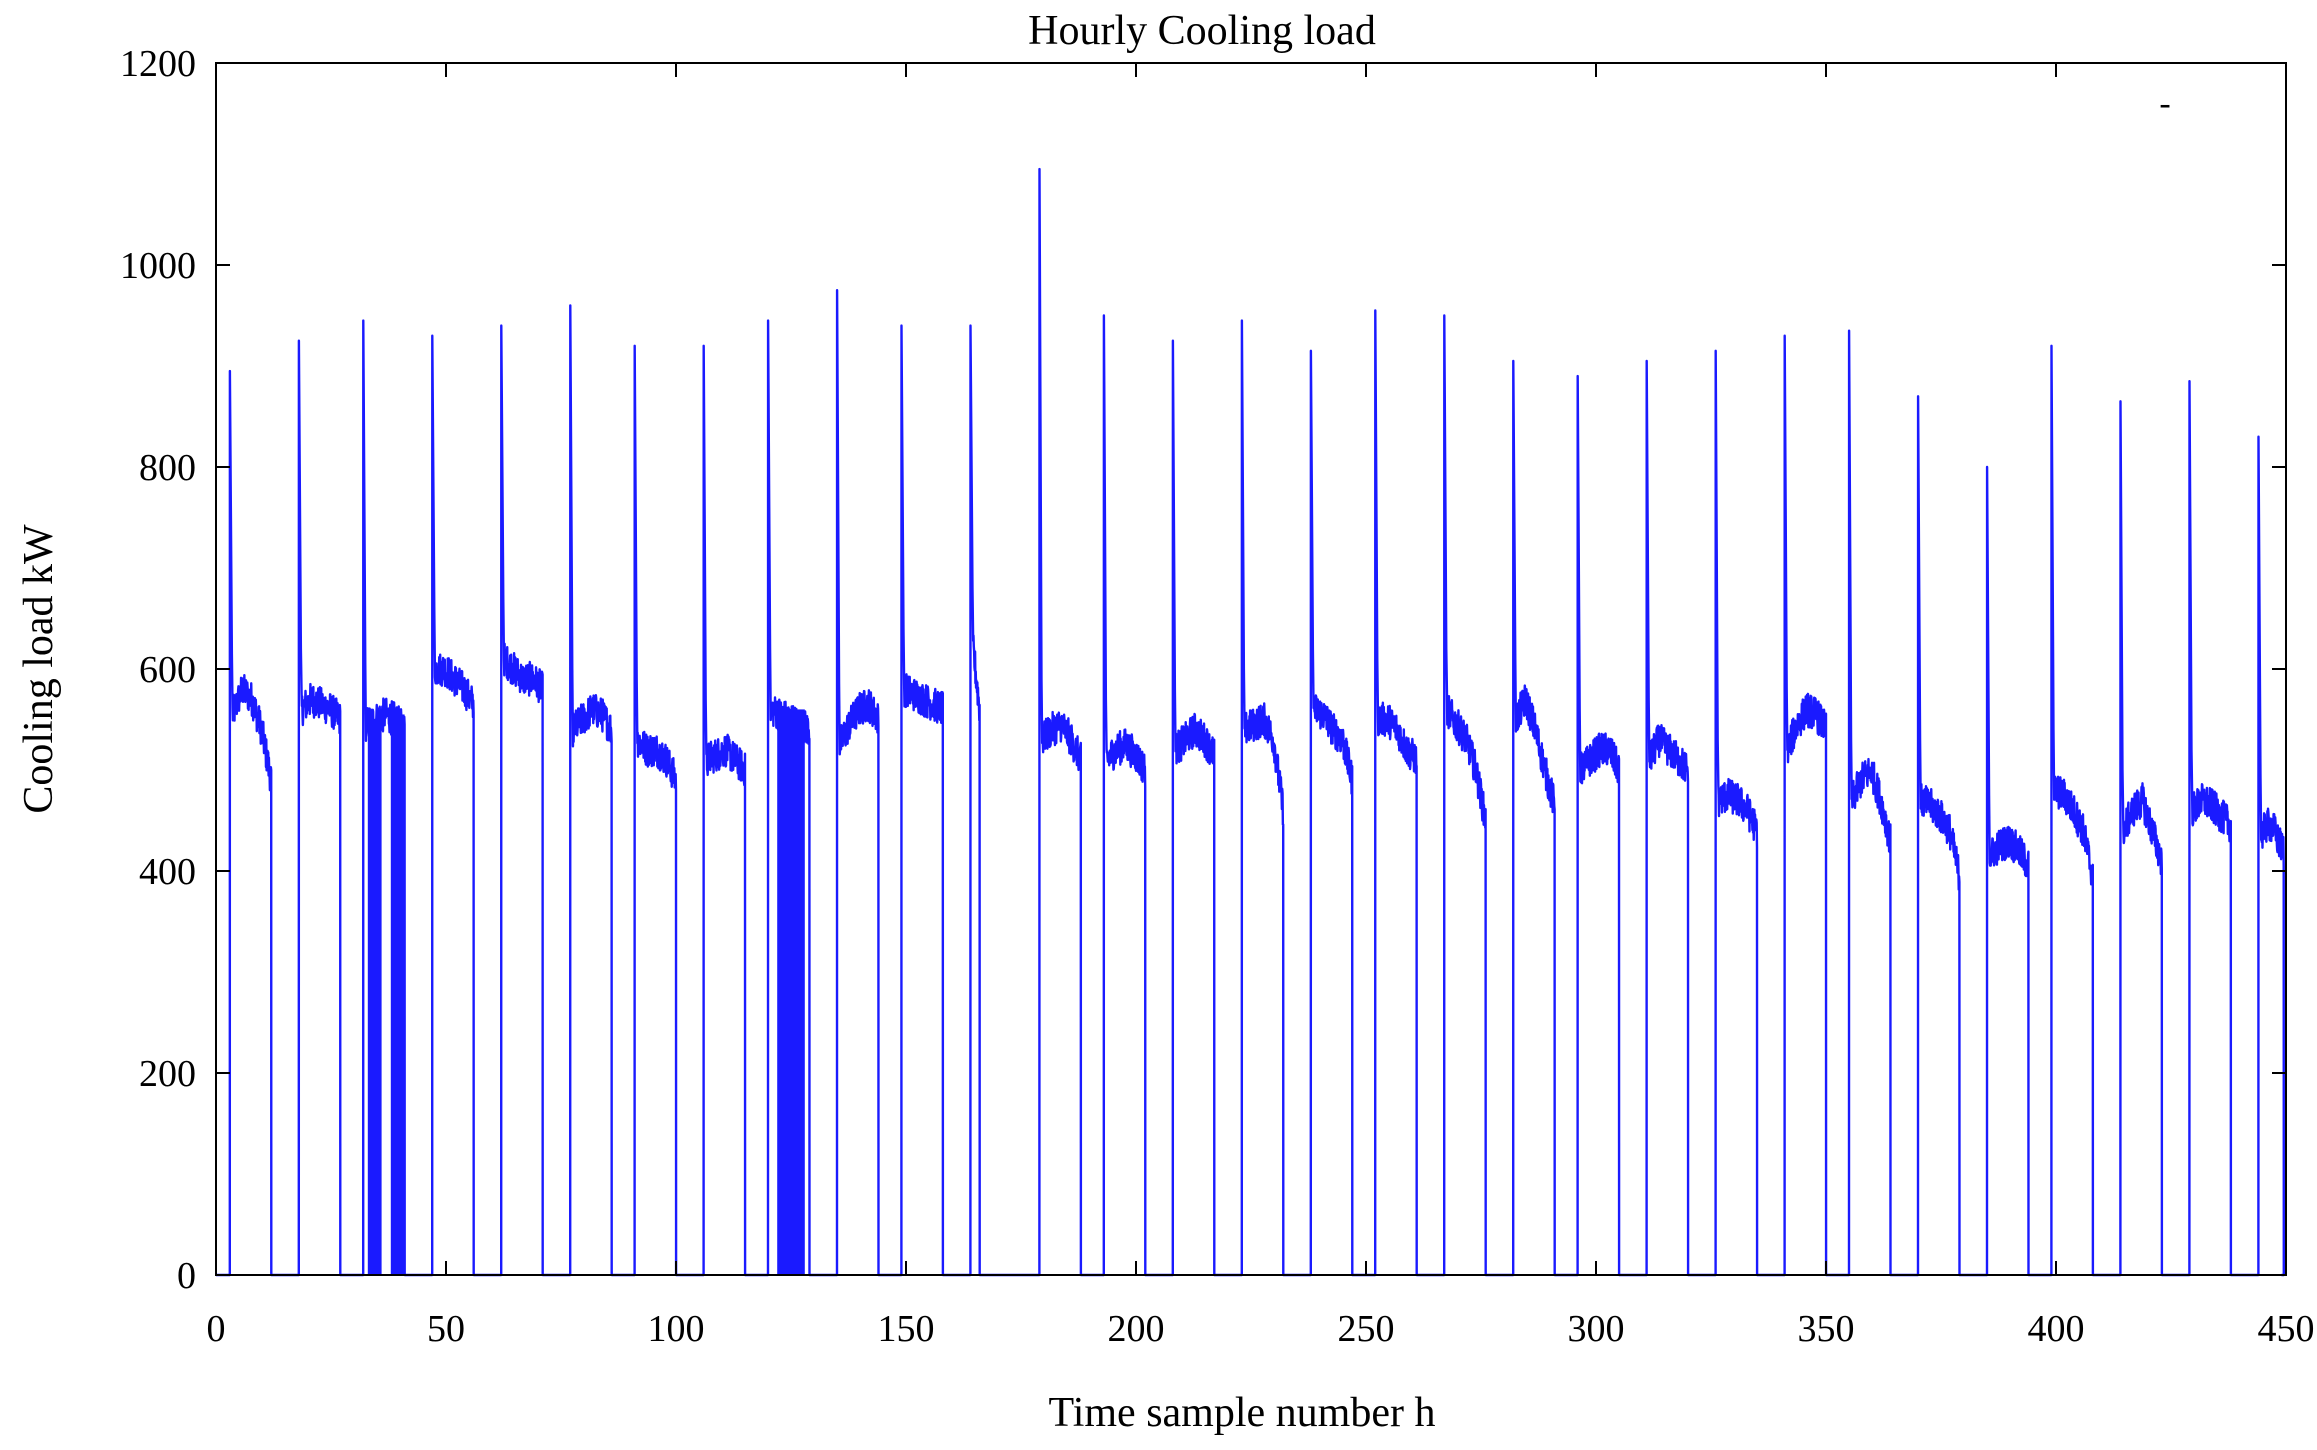 Image resolution: width=2317 pixels, height=1450 pixels. I want to click on x-tick-label-1: 50, so click(446, 1329).